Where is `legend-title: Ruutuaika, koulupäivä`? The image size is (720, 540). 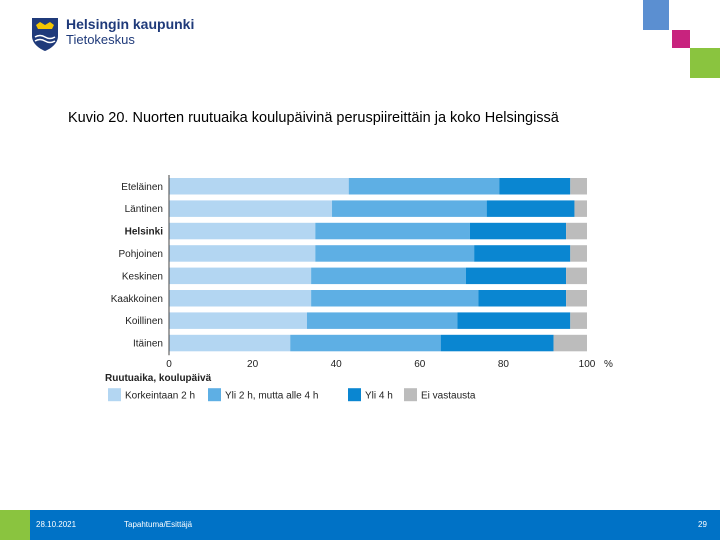 legend-title: Ruutuaika, koulupäivä is located at coordinates (158, 378).